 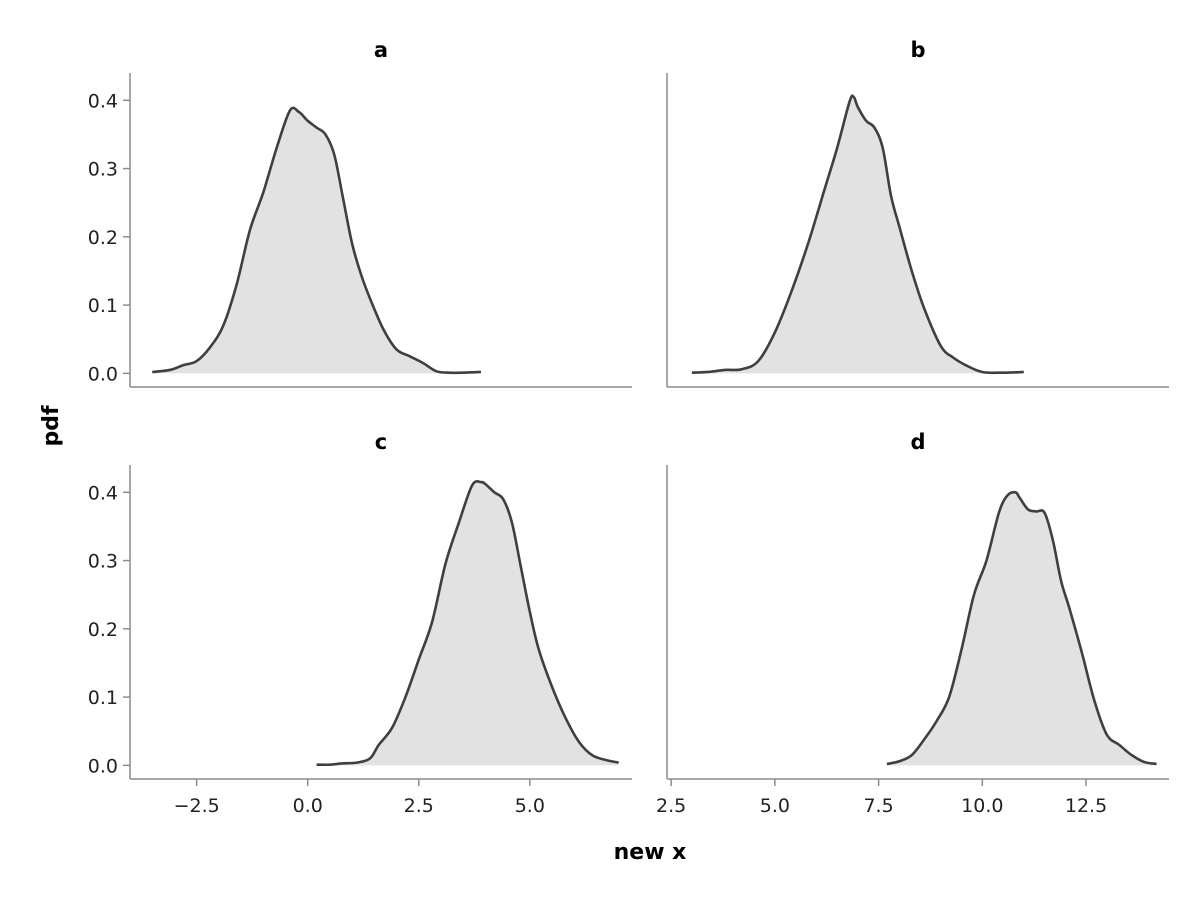 What do you see at coordinates (775, 806) in the screenshot?
I see `x-tick-label-d-1: 5.0` at bounding box center [775, 806].